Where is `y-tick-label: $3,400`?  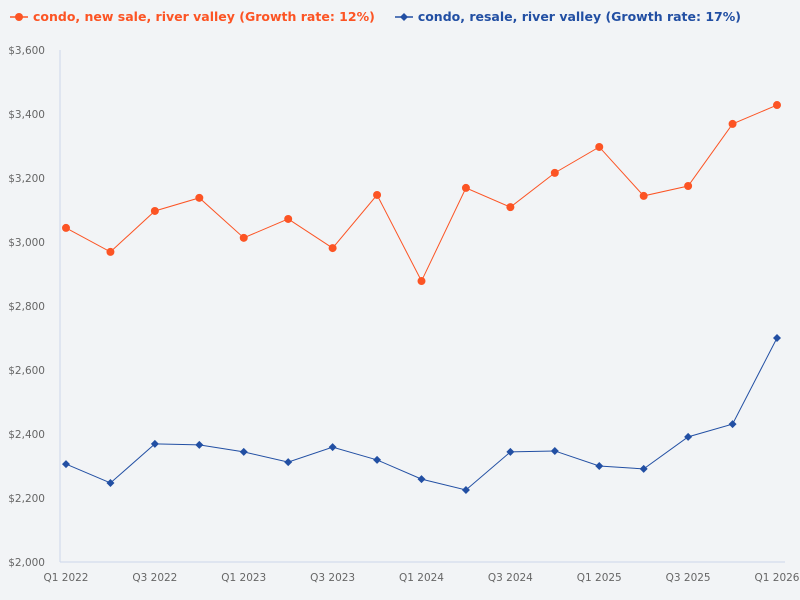 y-tick-label: $3,400 is located at coordinates (26, 115).